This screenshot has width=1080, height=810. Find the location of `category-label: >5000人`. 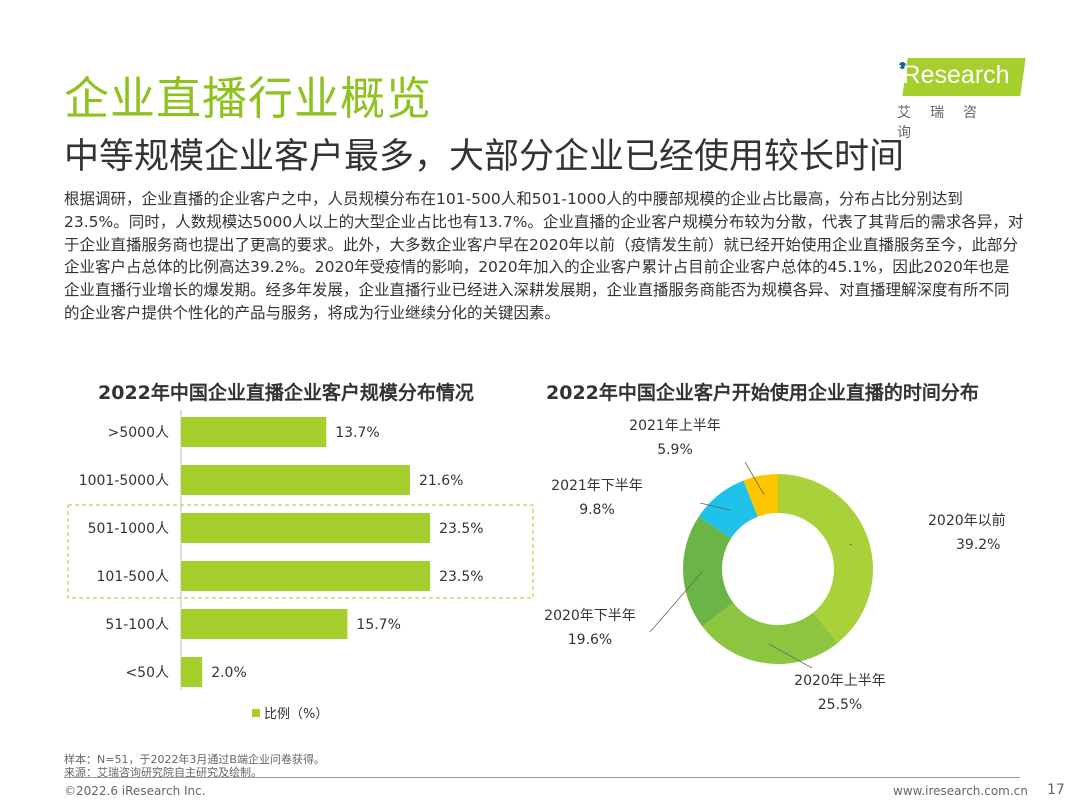

category-label: >5000人 is located at coordinates (138, 433).